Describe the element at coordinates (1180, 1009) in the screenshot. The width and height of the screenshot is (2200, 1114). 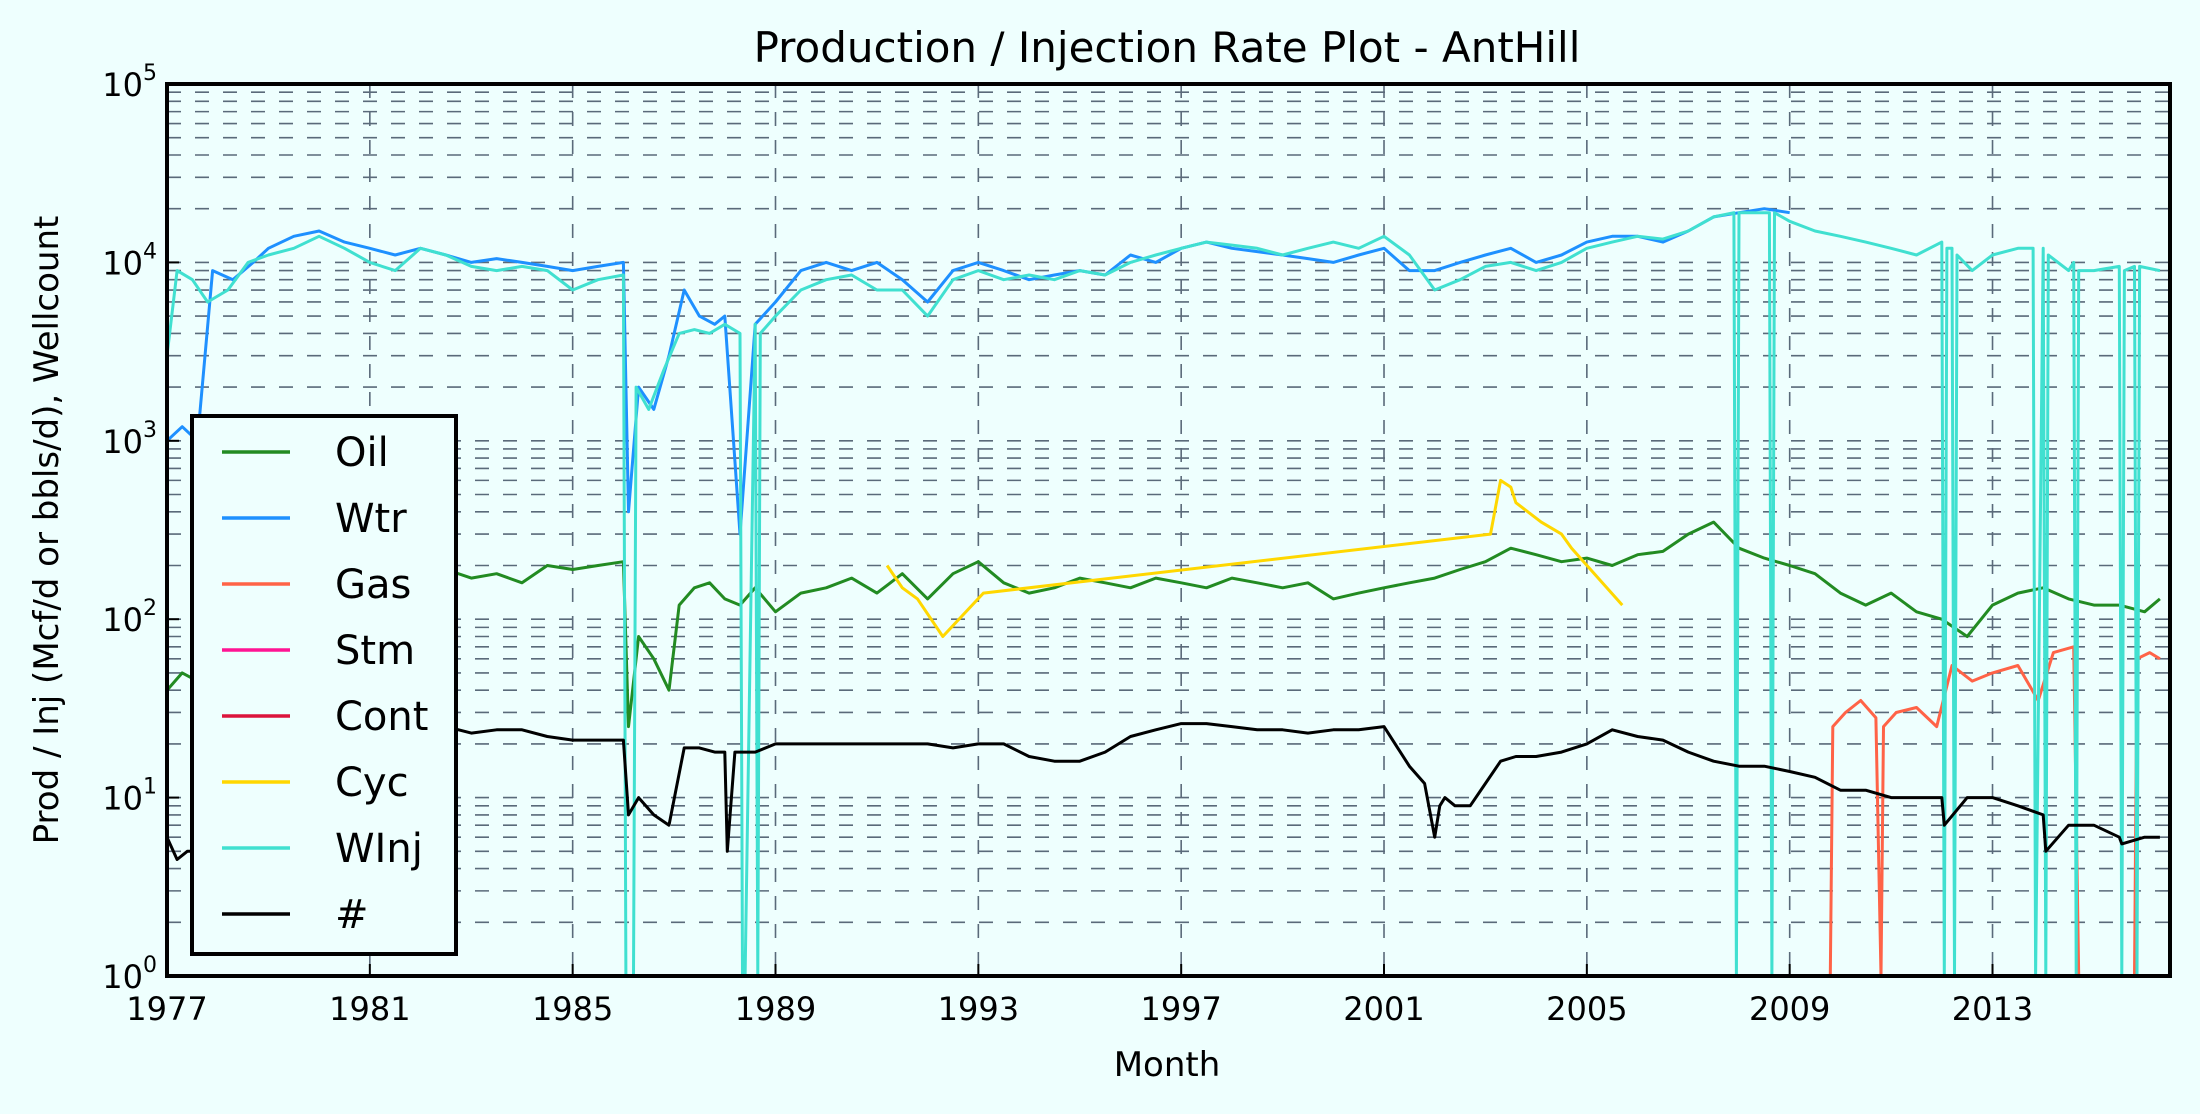
I see `x-tick-label: 1997` at that location.